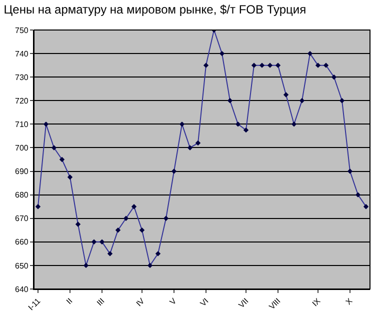 The width and height of the screenshot is (378, 327). Describe the element at coordinates (22, 30) in the screenshot. I see `y-tick-label: 750` at that location.